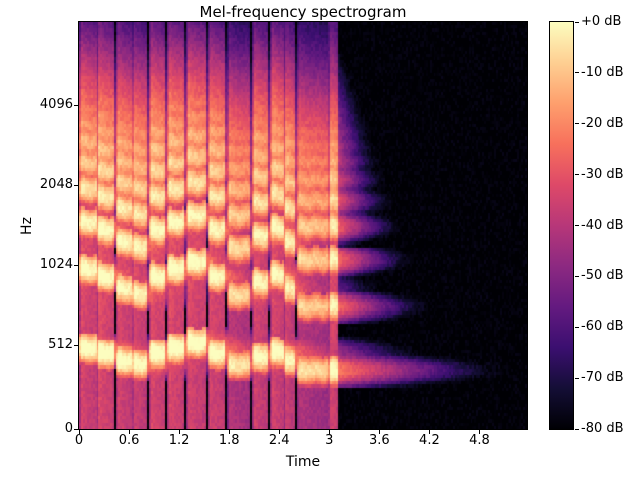 The image size is (640, 480). Describe the element at coordinates (561, 225) in the screenshot. I see `colorbar-gradient` at that location.